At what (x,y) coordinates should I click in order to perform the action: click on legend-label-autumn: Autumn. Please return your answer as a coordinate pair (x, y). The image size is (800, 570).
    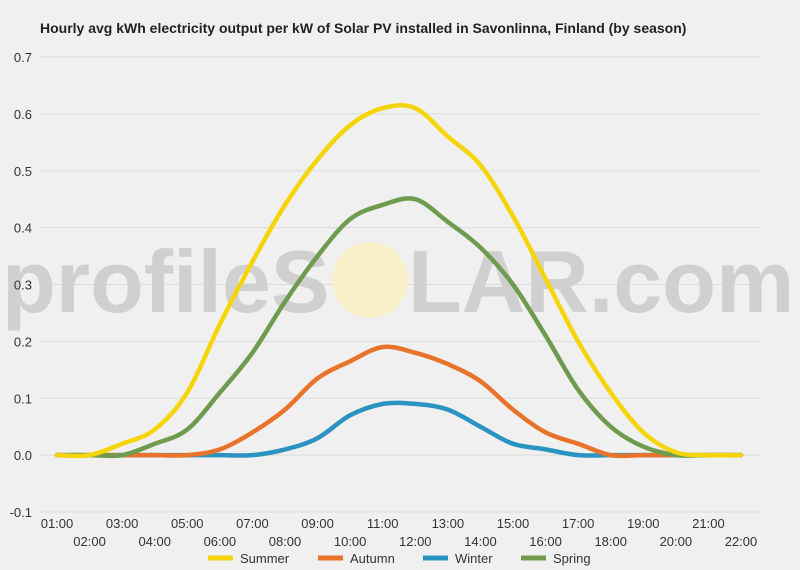
    Looking at the image, I should click on (372, 558).